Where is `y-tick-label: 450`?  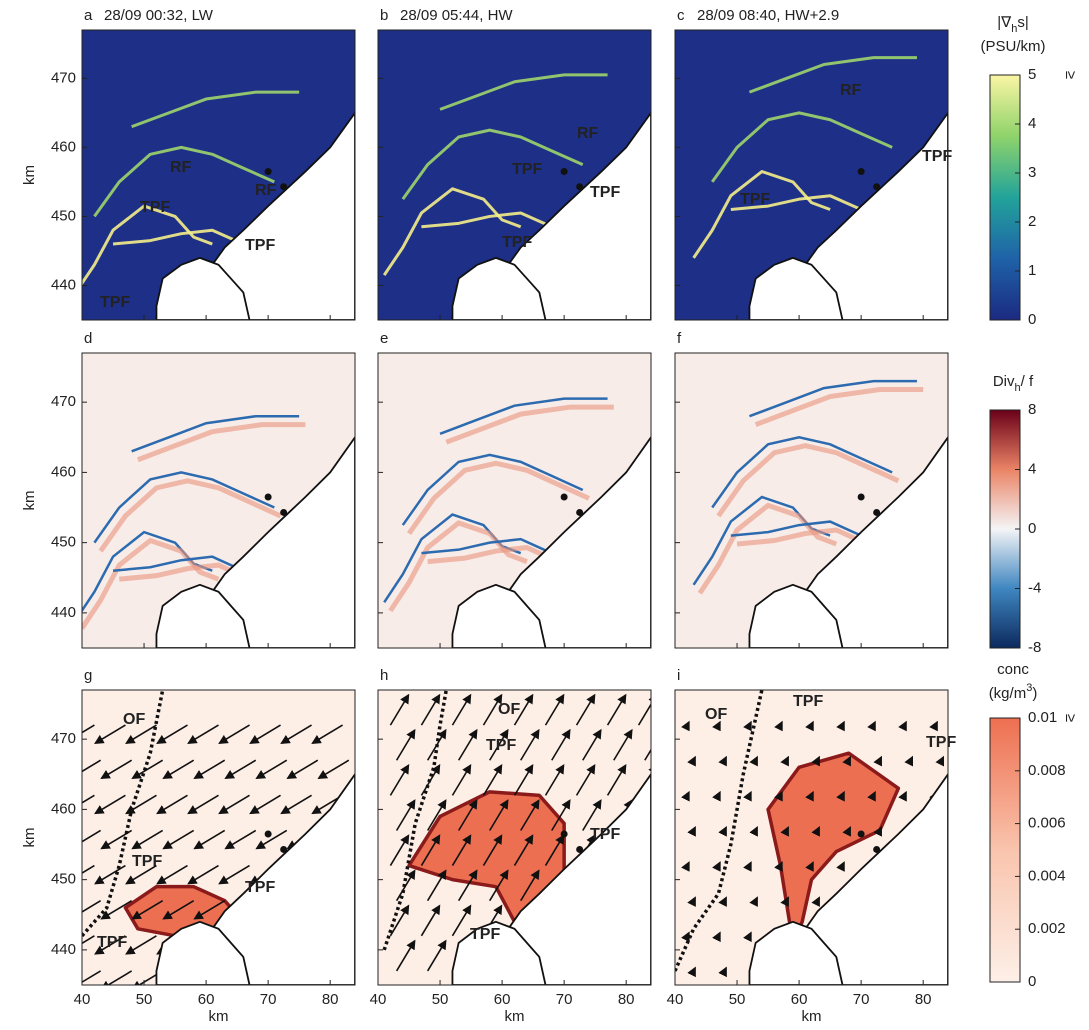 y-tick-label: 450 is located at coordinates (63, 542).